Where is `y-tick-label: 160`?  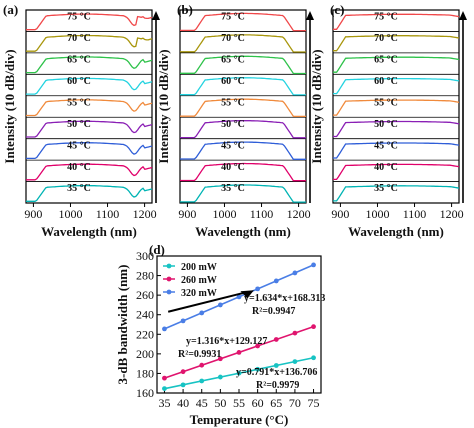
y-tick-label: 160 is located at coordinates (145, 393).